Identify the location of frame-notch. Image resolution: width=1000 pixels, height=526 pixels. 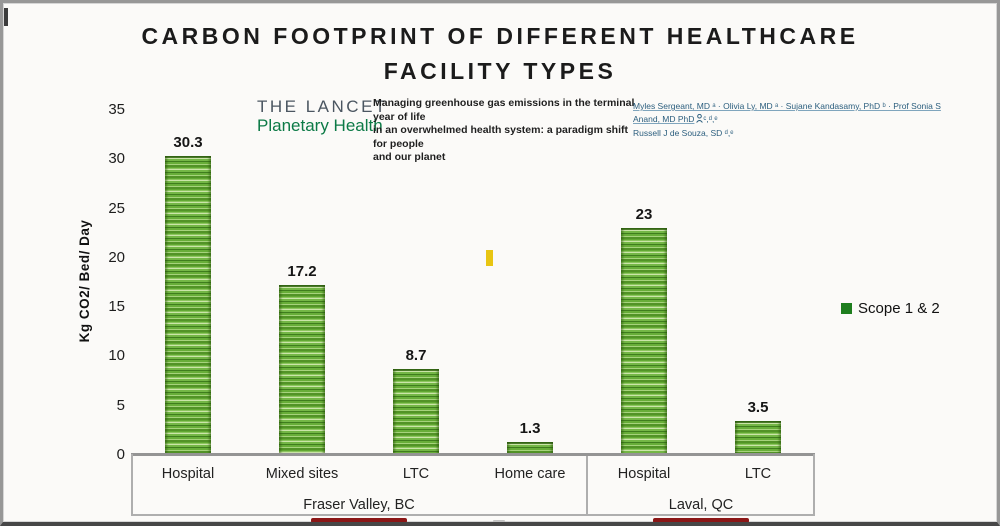
(6, 17).